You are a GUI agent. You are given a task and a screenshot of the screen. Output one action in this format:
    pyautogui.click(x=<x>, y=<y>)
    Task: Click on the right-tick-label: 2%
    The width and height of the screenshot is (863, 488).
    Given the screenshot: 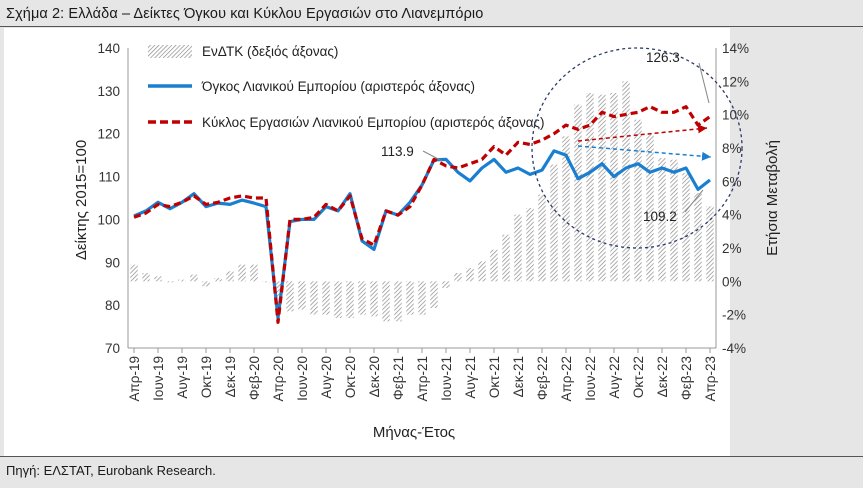 What is the action you would take?
    pyautogui.click(x=732, y=248)
    